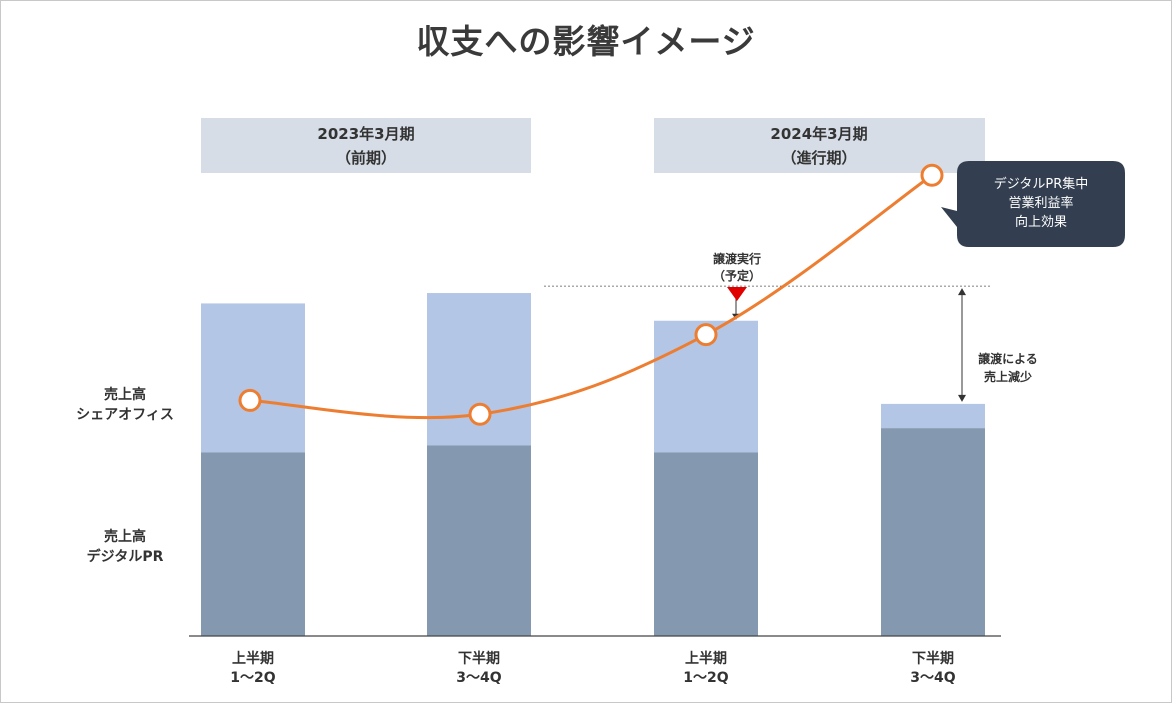 This screenshot has width=1172, height=703. What do you see at coordinates (125, 415) in the screenshot?
I see `label-share-office-2: シェアオフィス` at bounding box center [125, 415].